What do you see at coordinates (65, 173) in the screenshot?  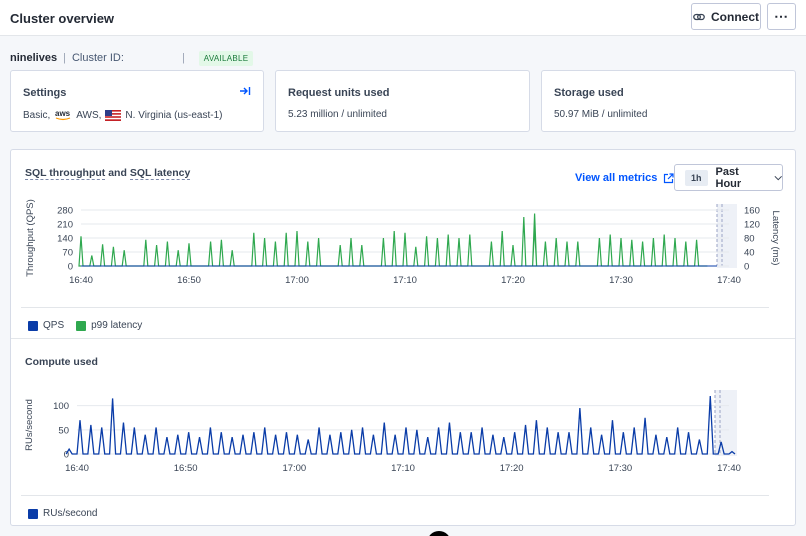 I see `sql-throughput-term: SQL throughput` at bounding box center [65, 173].